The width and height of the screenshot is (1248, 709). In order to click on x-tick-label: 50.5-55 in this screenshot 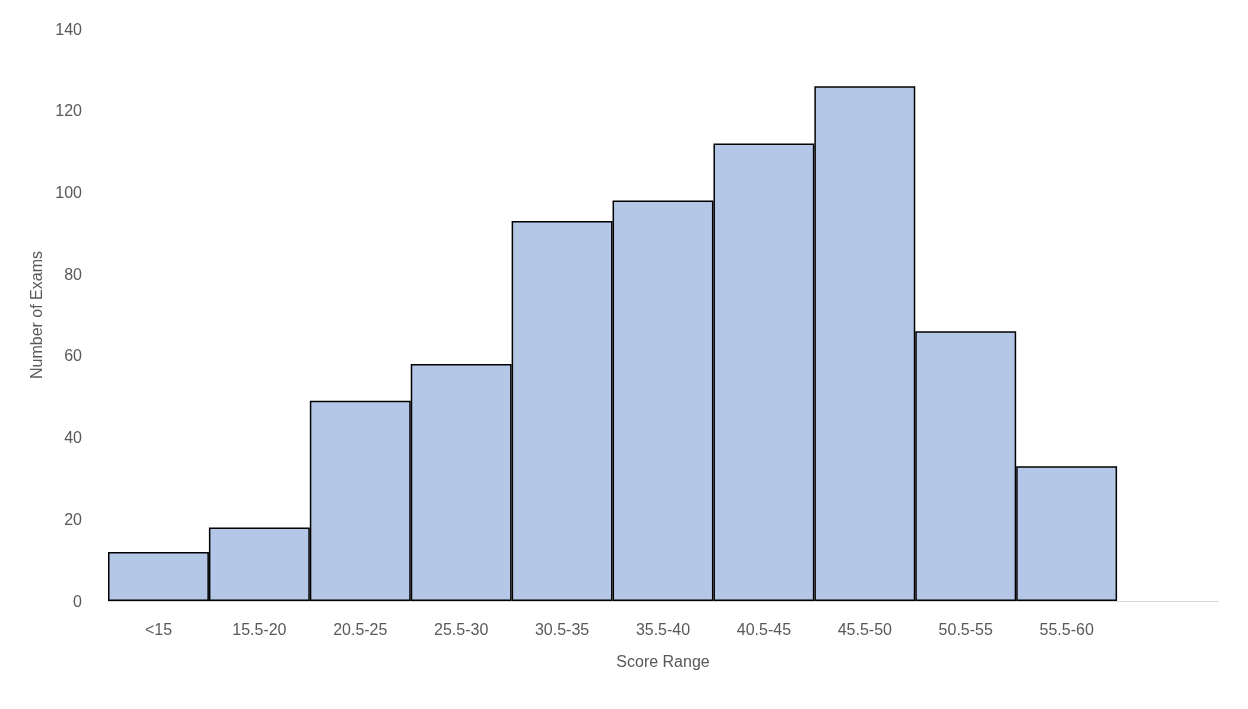, I will do `click(965, 629)`.